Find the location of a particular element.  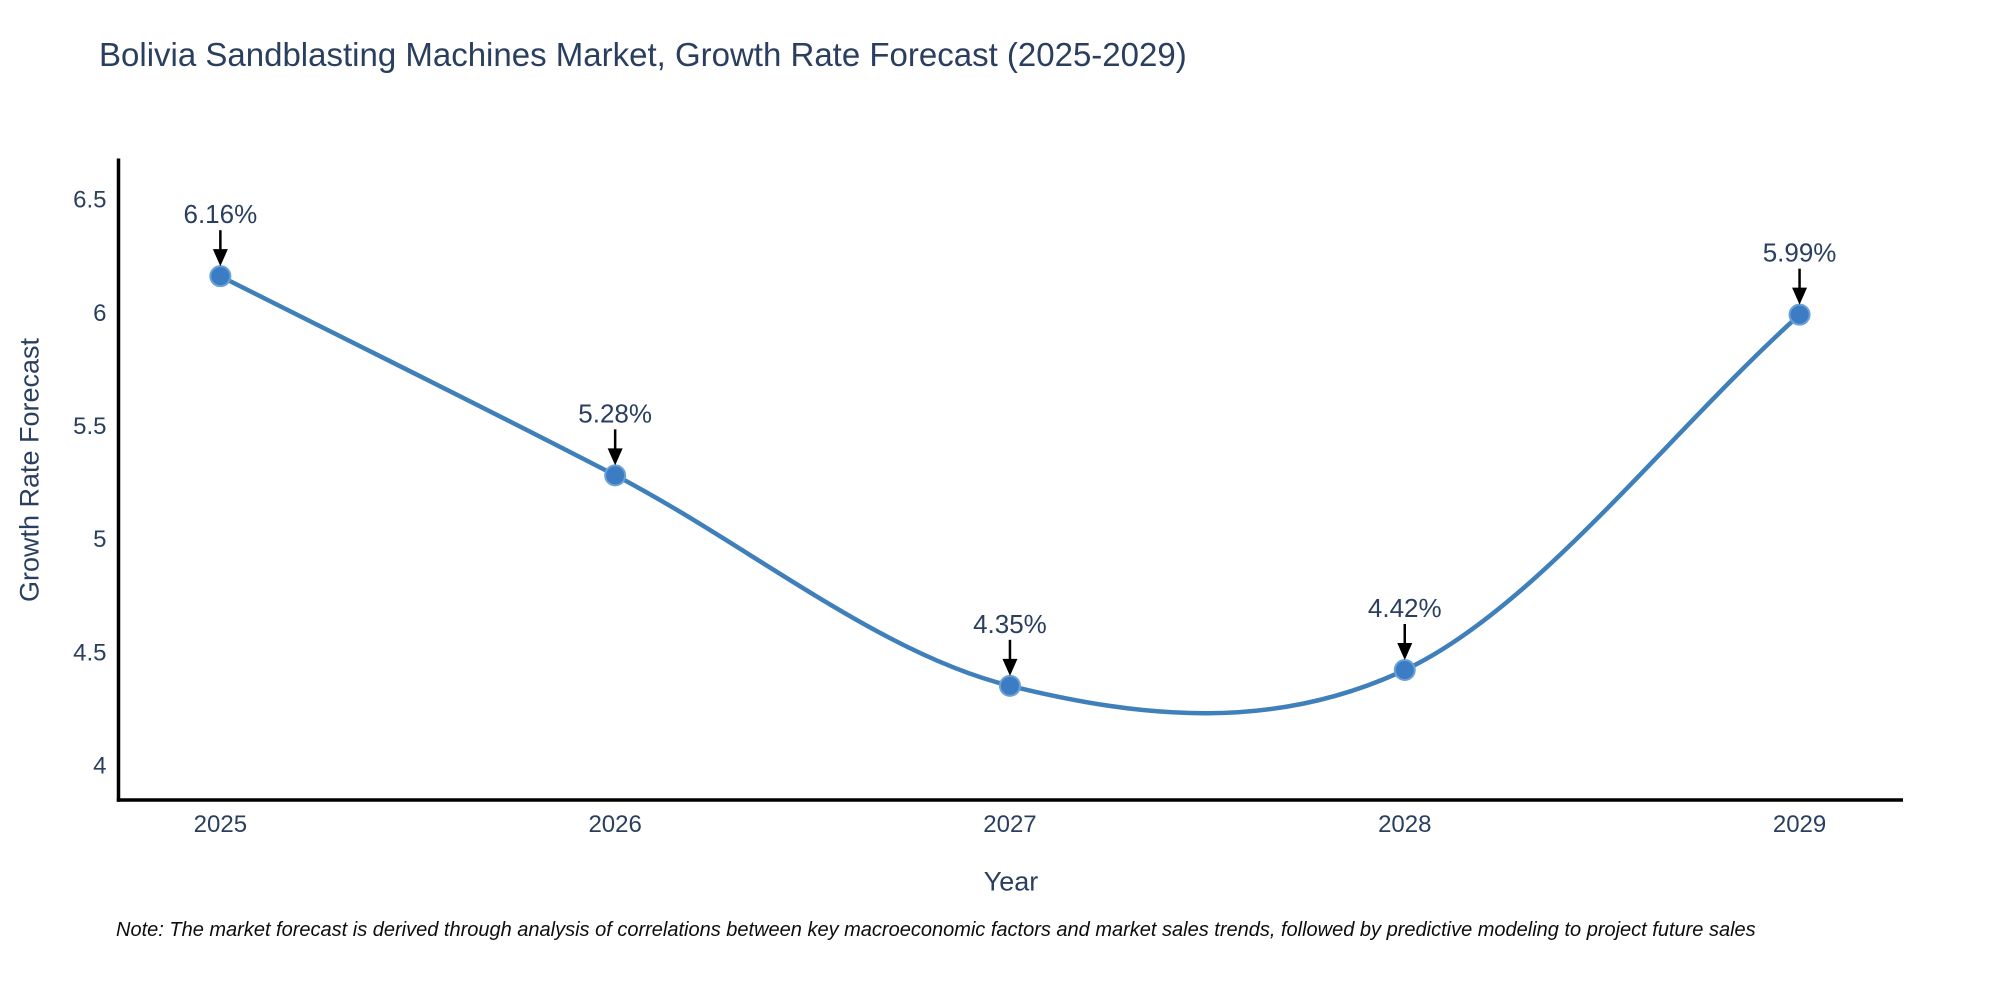

y-tick-label: 6 is located at coordinates (99, 313).